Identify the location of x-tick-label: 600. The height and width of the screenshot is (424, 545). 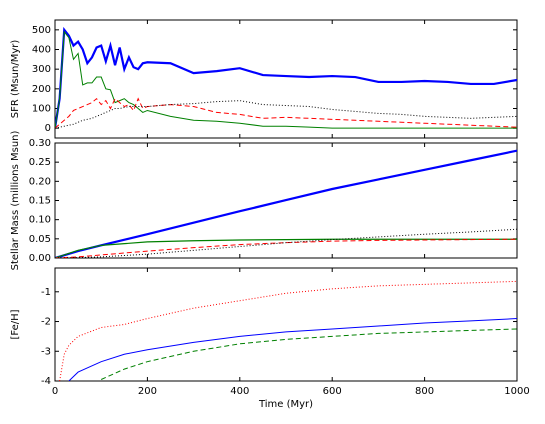
(332, 391).